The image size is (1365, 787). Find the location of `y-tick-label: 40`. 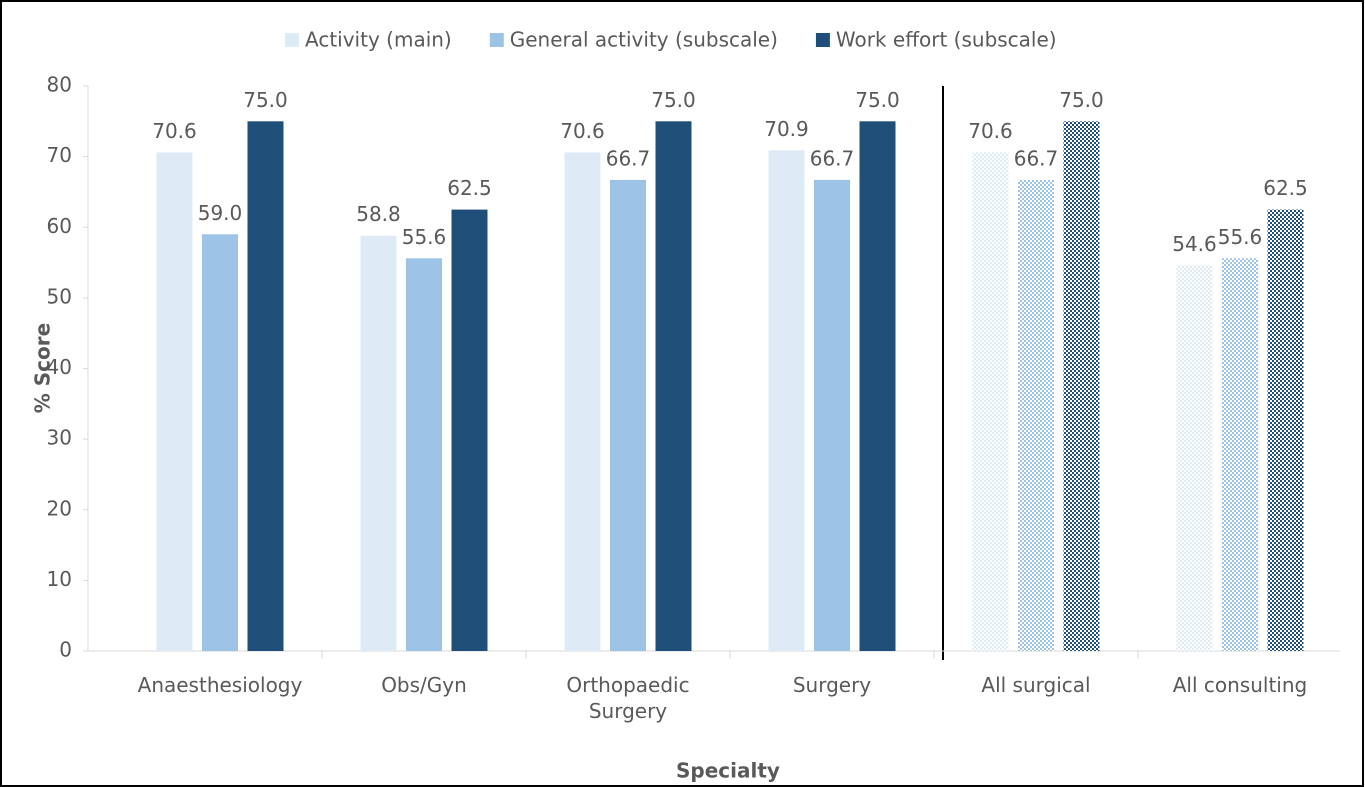

y-tick-label: 40 is located at coordinates (59, 367).